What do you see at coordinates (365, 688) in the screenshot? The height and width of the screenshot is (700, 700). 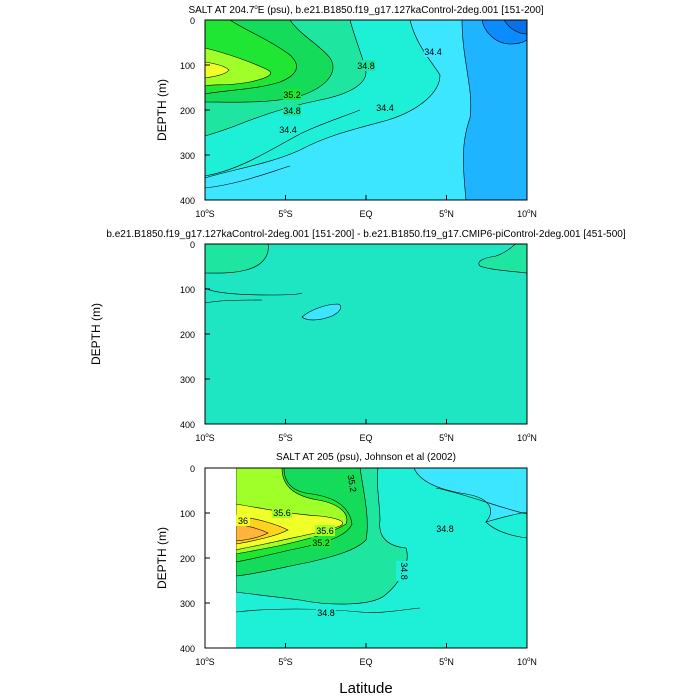 I see `p3-xlabel: Latitude` at bounding box center [365, 688].